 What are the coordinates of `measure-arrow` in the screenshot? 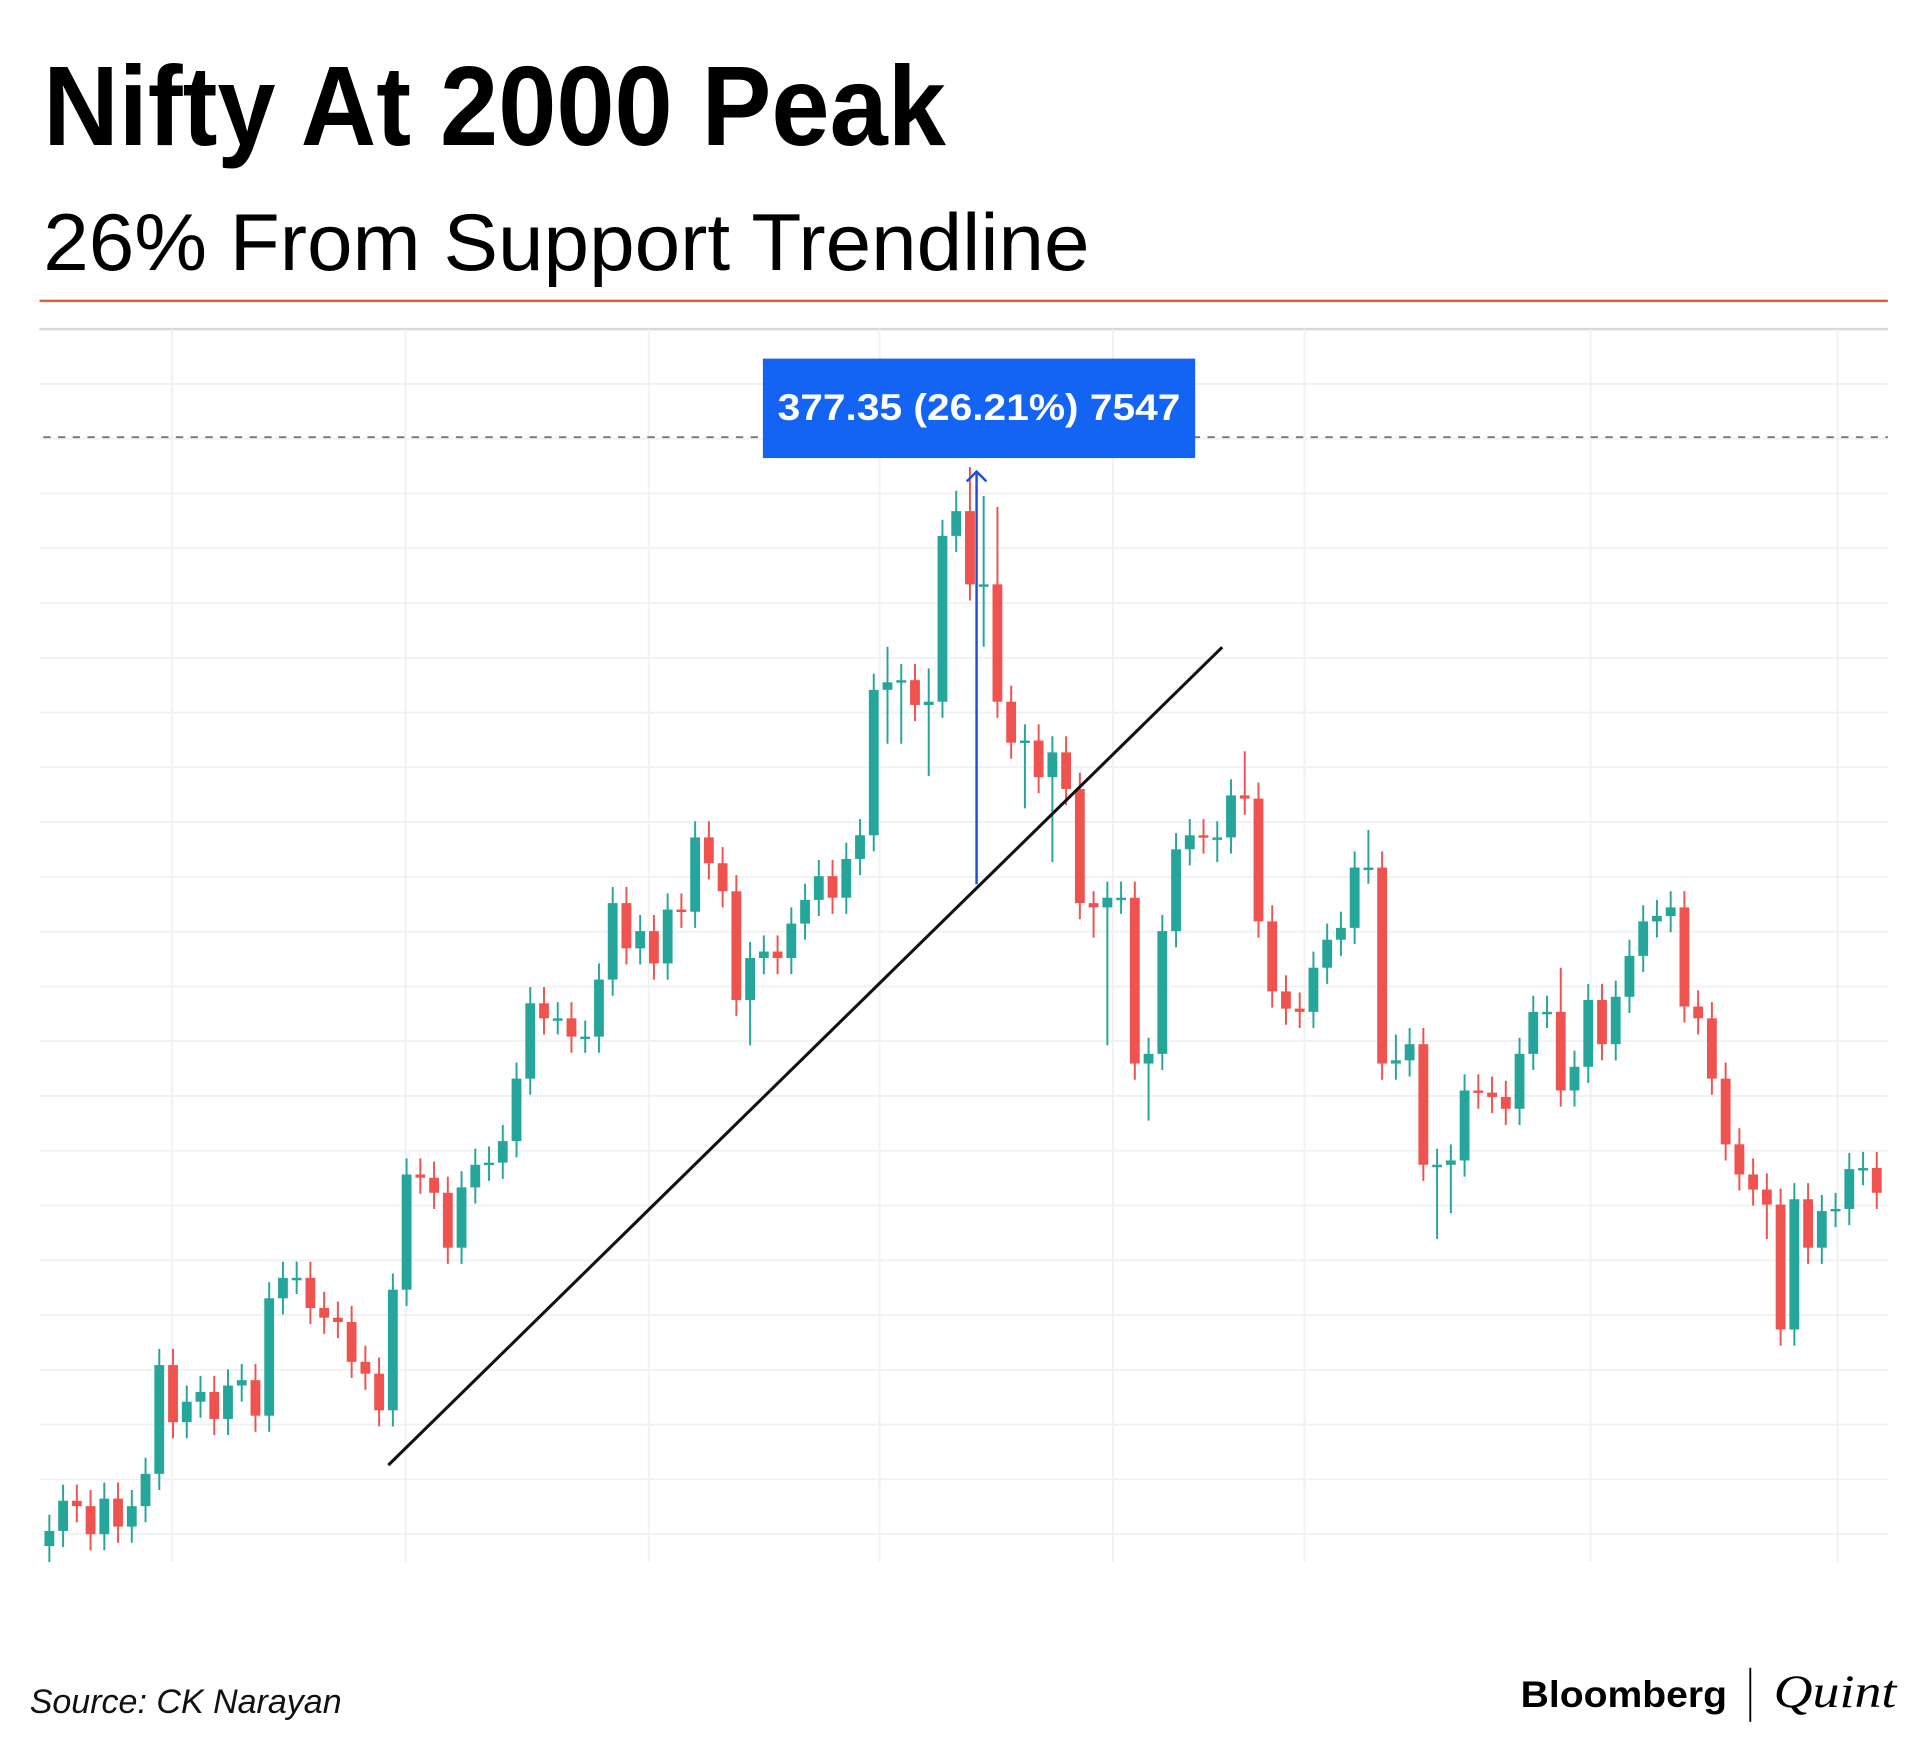 It's located at (976, 476).